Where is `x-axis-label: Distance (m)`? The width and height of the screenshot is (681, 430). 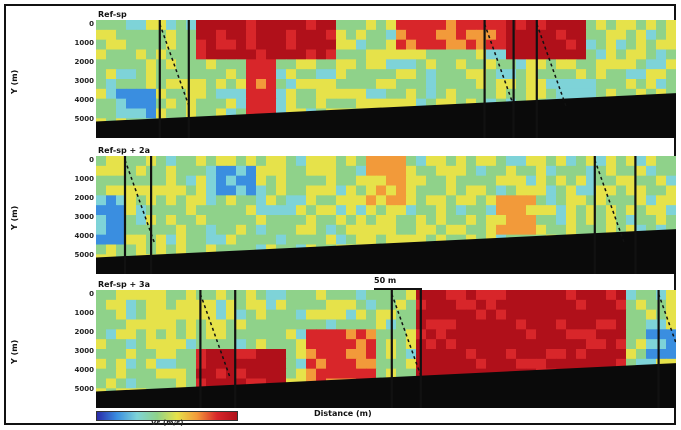 x-axis-label: Distance (m) is located at coordinates (343, 413).